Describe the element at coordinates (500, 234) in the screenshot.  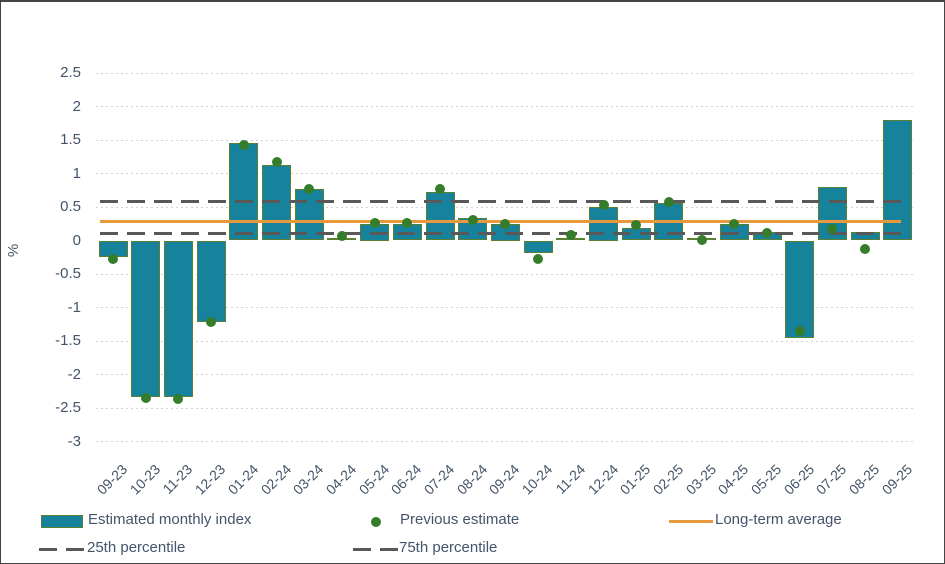
I see `percentile-25-line` at that location.